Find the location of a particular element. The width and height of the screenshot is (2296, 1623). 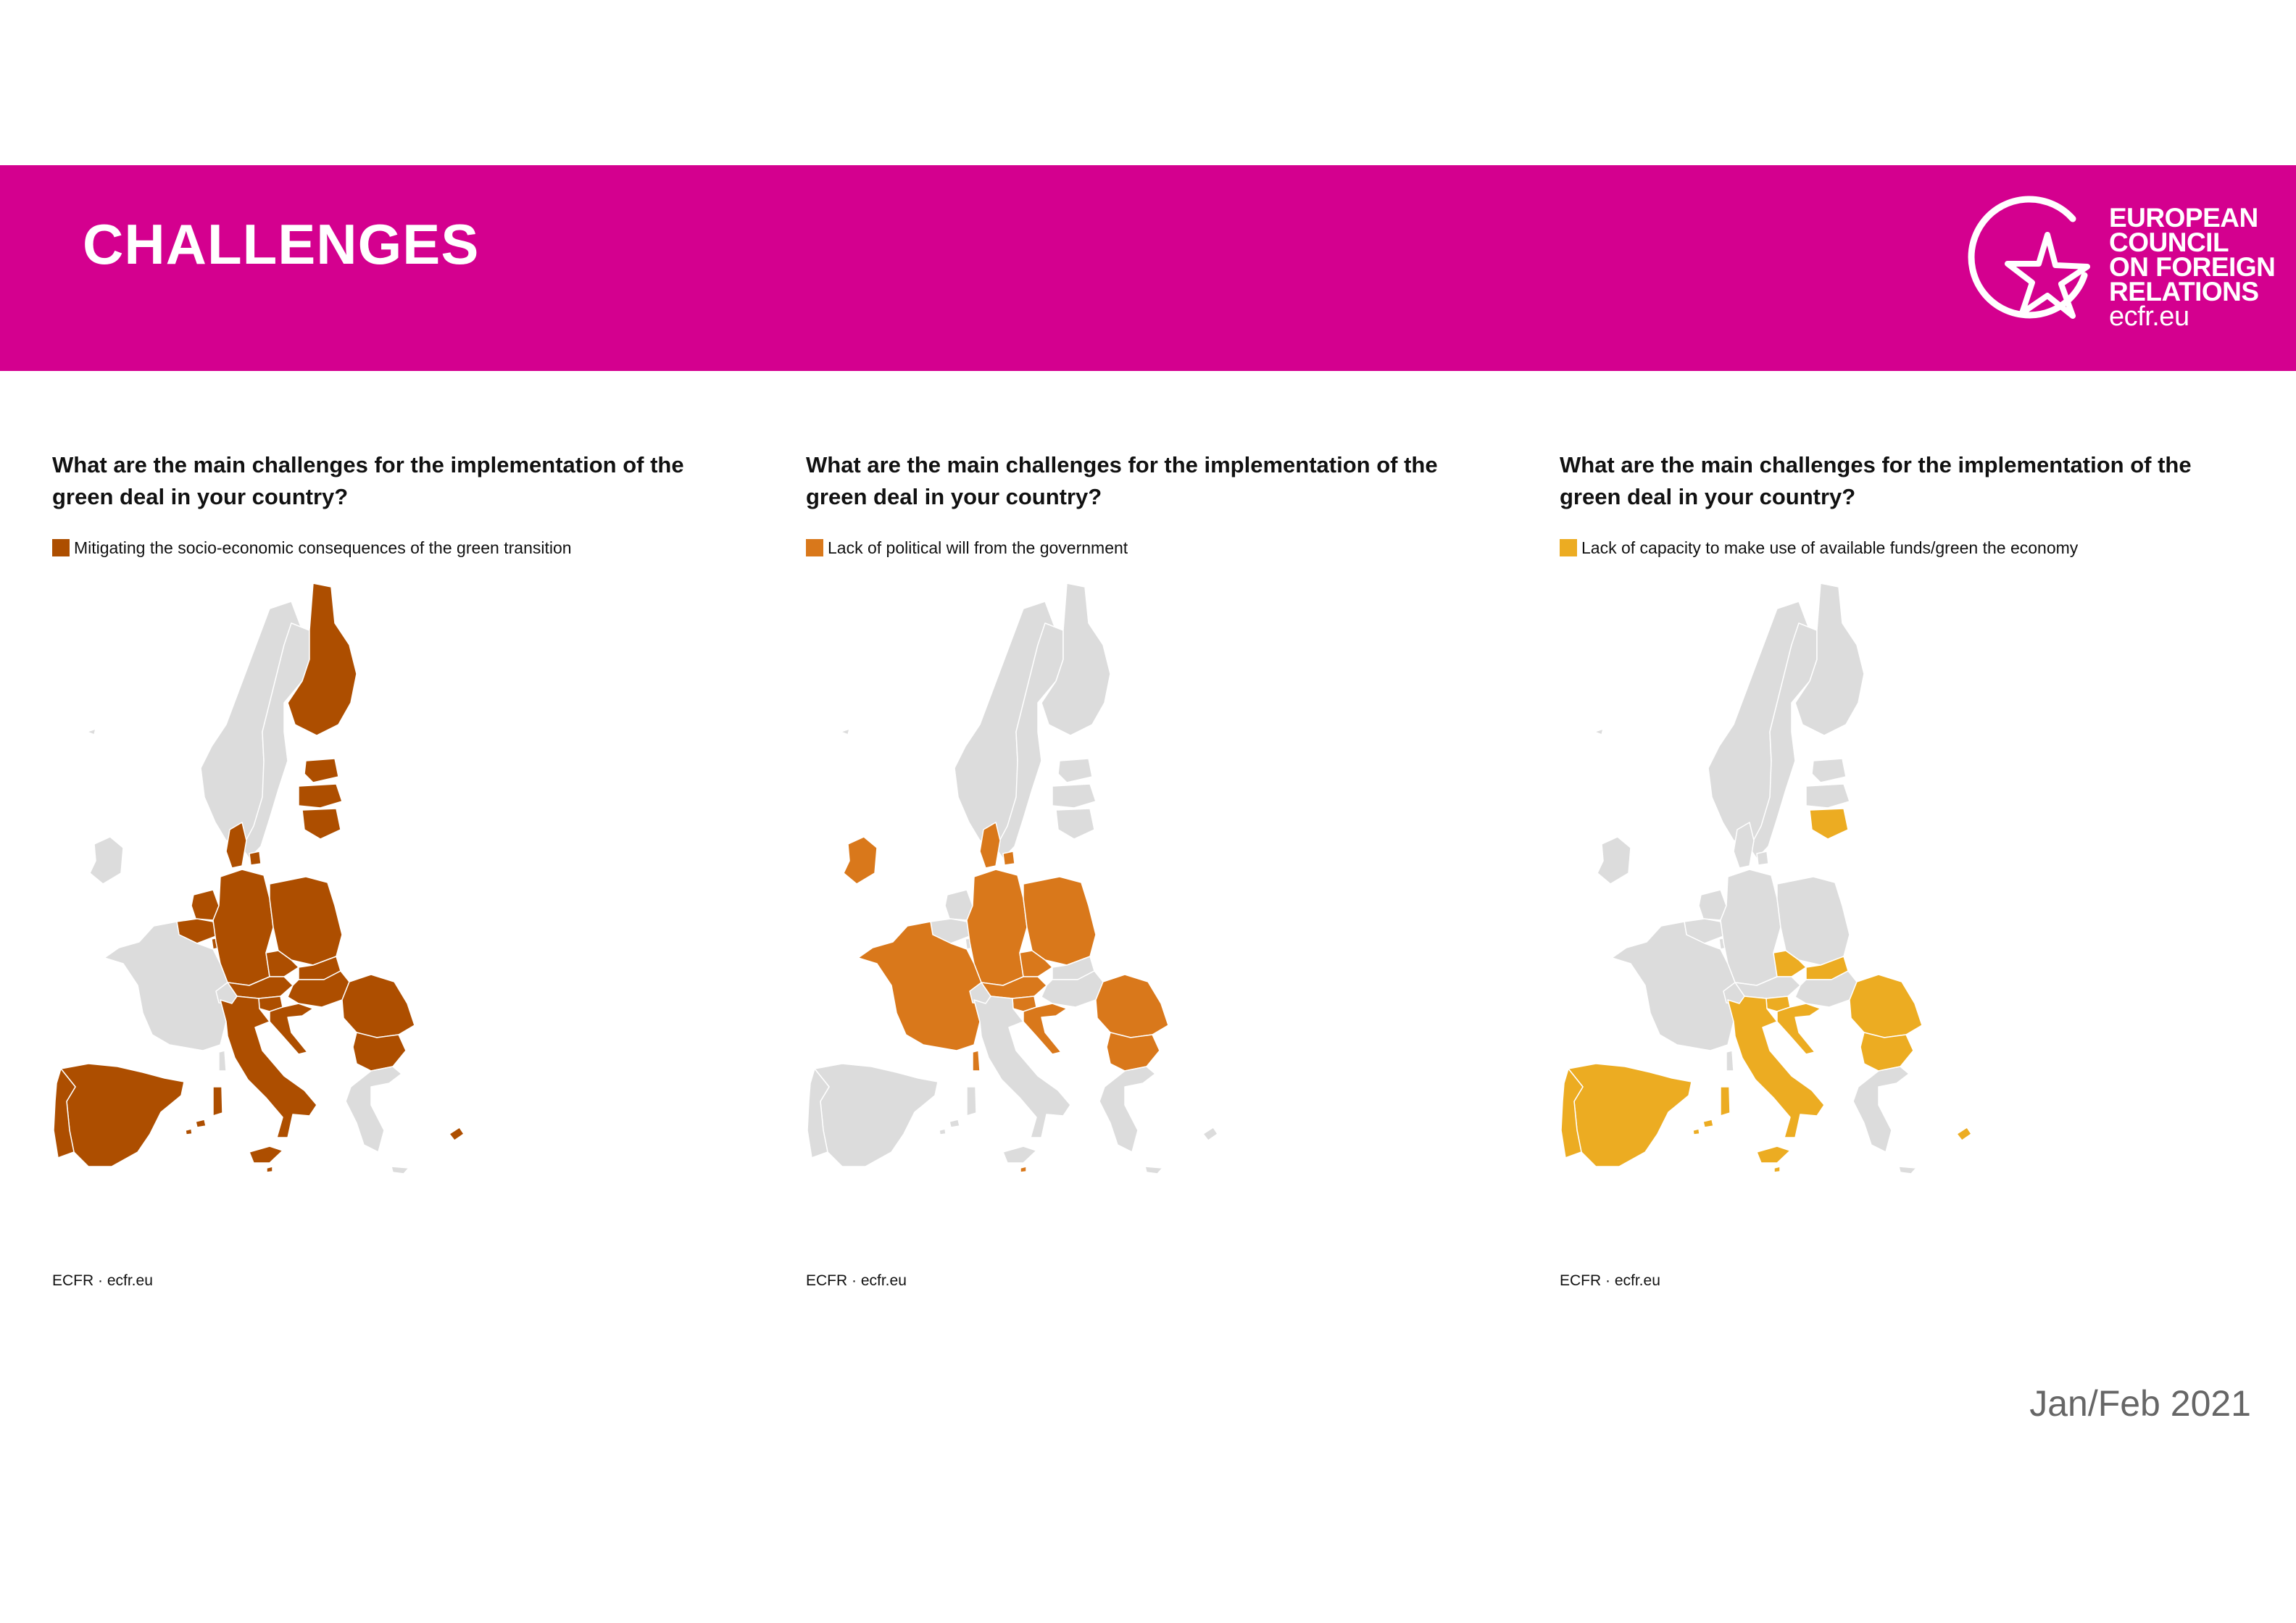

survey-date: Jan/Feb 2021 is located at coordinates (2140, 1403).